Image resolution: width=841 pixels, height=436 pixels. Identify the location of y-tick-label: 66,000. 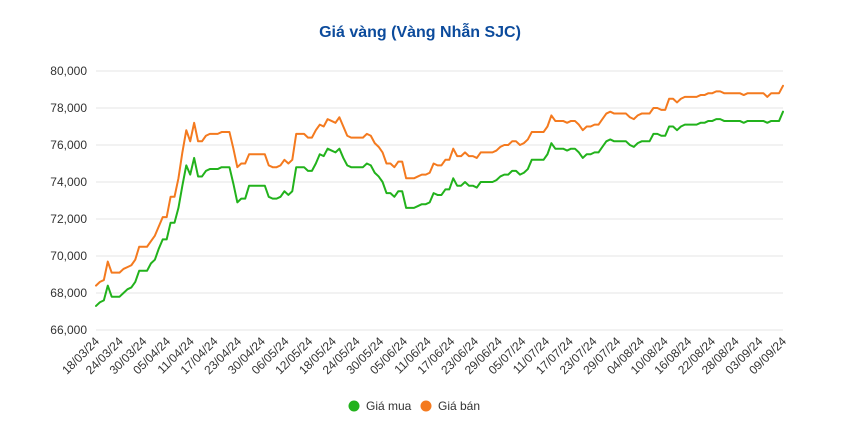
(68, 330).